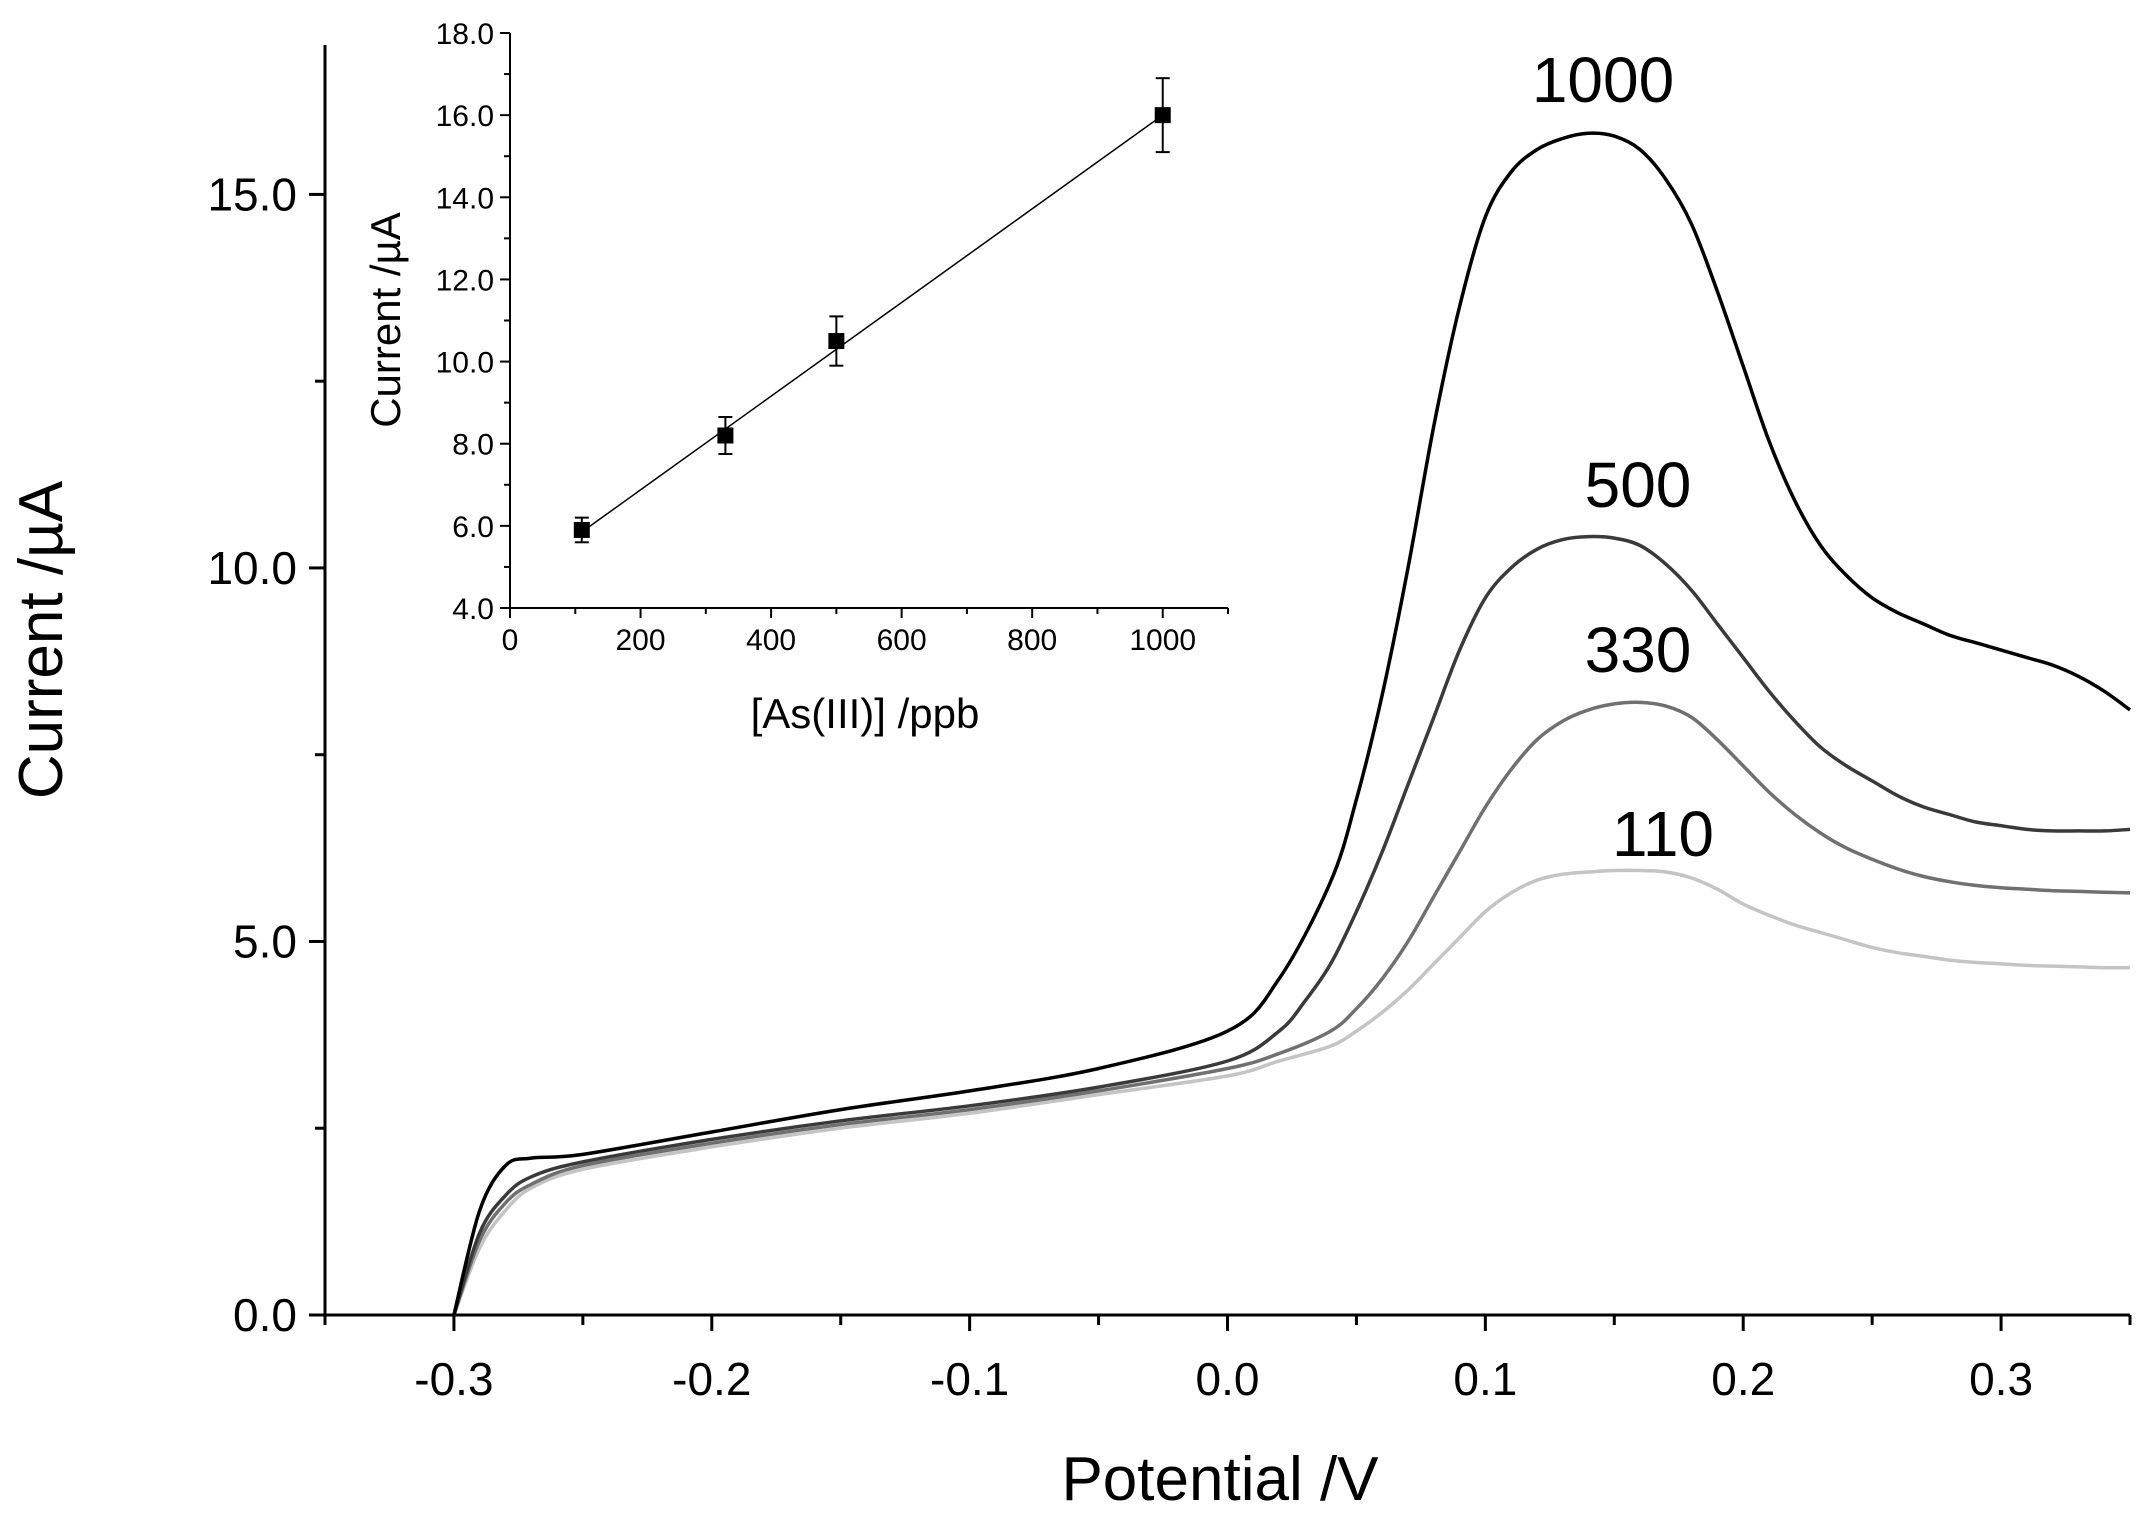  What do you see at coordinates (1638, 485) in the screenshot?
I see `curve-label-500: 500` at bounding box center [1638, 485].